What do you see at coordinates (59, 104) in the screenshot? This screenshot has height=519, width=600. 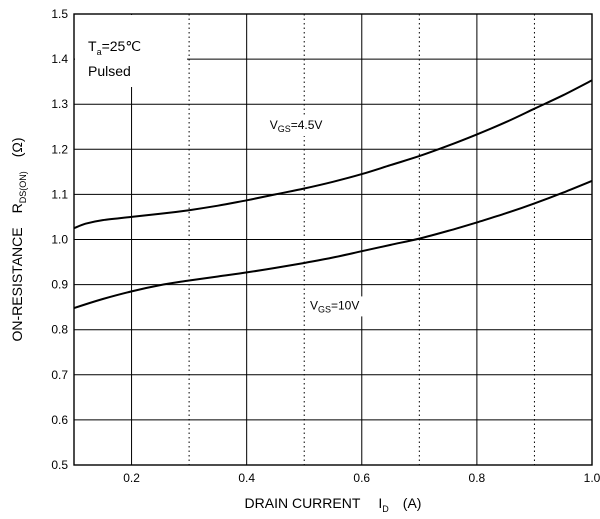 I see `y-tick-label: 1.3` at bounding box center [59, 104].